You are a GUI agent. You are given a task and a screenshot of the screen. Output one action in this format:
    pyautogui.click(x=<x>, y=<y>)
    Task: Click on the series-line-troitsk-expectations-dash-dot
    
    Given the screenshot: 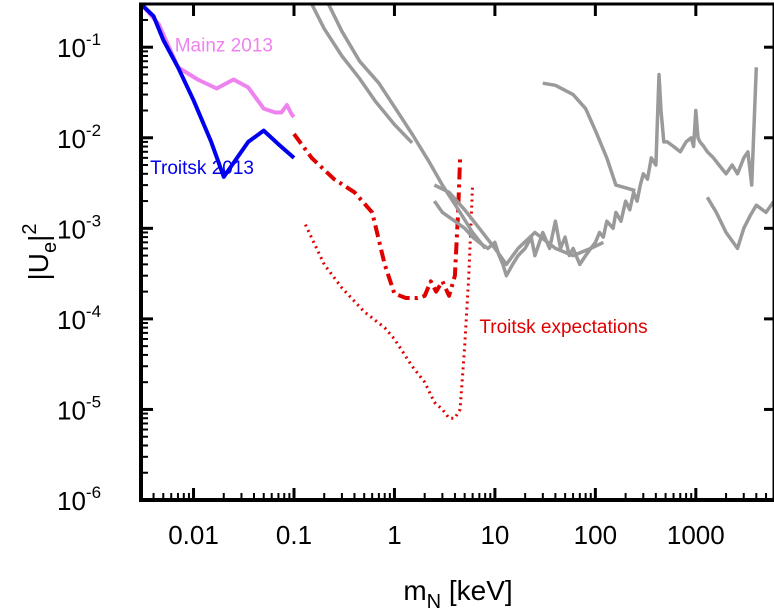 What is the action you would take?
    pyautogui.click(x=377, y=216)
    